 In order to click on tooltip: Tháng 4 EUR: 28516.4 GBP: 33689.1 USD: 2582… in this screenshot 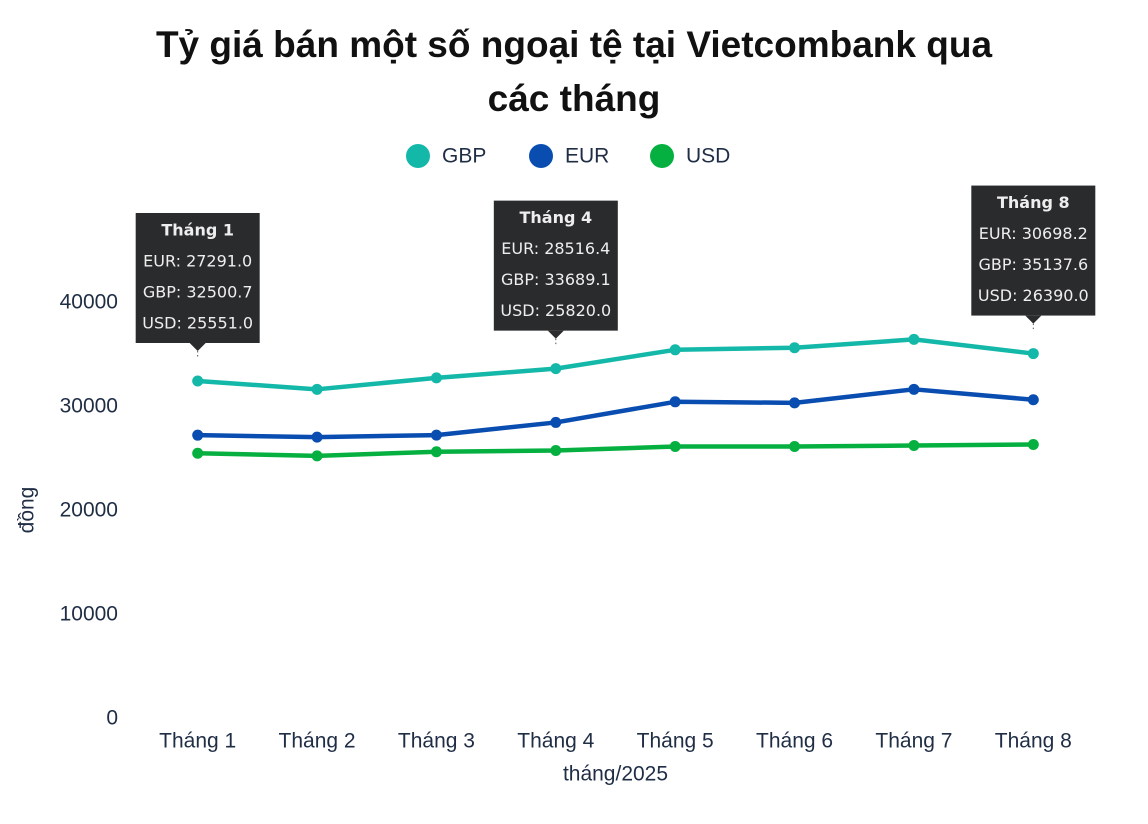, I will do `click(555, 273)`.